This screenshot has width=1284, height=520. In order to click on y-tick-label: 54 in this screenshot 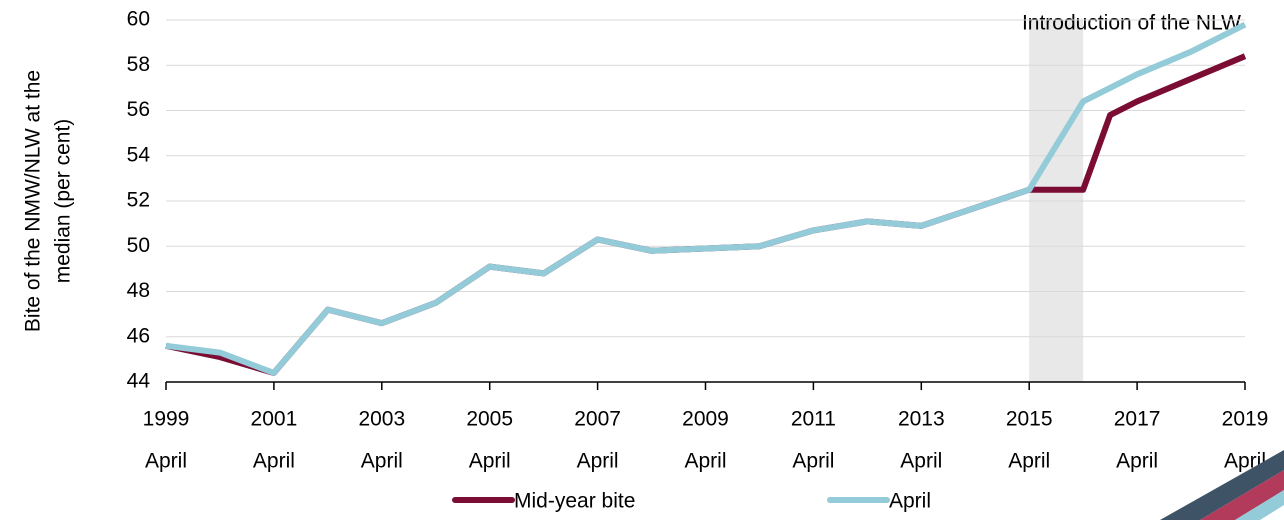, I will do `click(139, 154)`.